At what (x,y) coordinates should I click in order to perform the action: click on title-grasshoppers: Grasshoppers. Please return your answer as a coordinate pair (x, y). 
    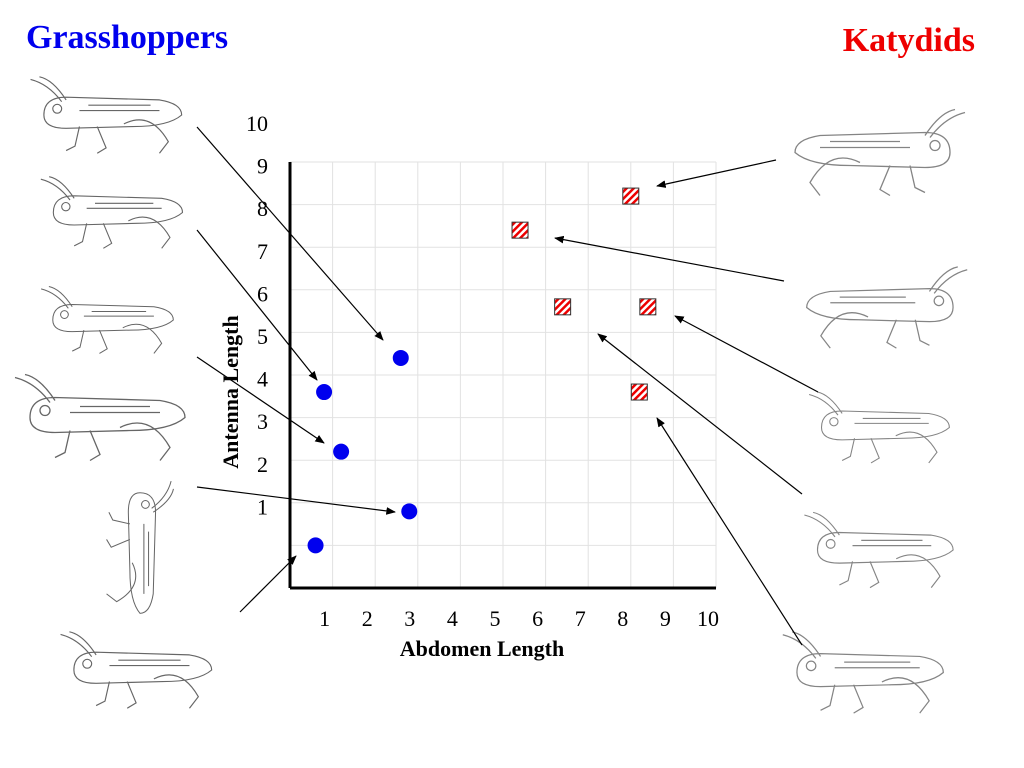
    Looking at the image, I should click on (127, 37).